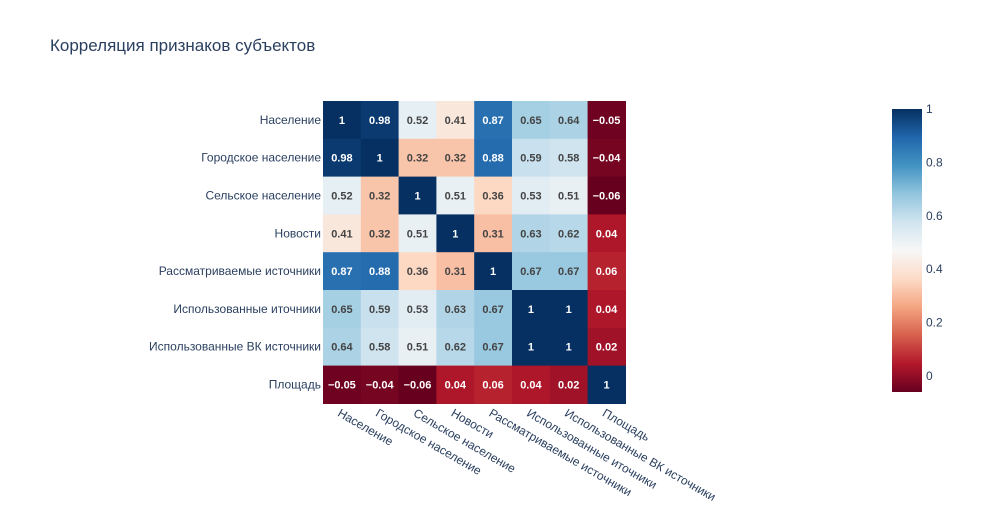 The height and width of the screenshot is (525, 993). I want to click on y-tick-label: Новости, so click(298, 233).